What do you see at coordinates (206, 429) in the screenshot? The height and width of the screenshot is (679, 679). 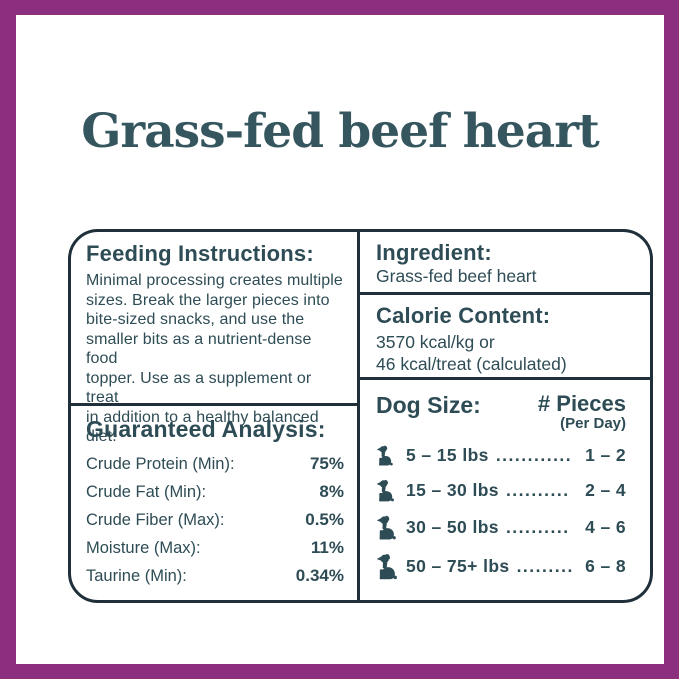 I see `guaranteed-analysis-heading: Guaranteed Analysis:` at bounding box center [206, 429].